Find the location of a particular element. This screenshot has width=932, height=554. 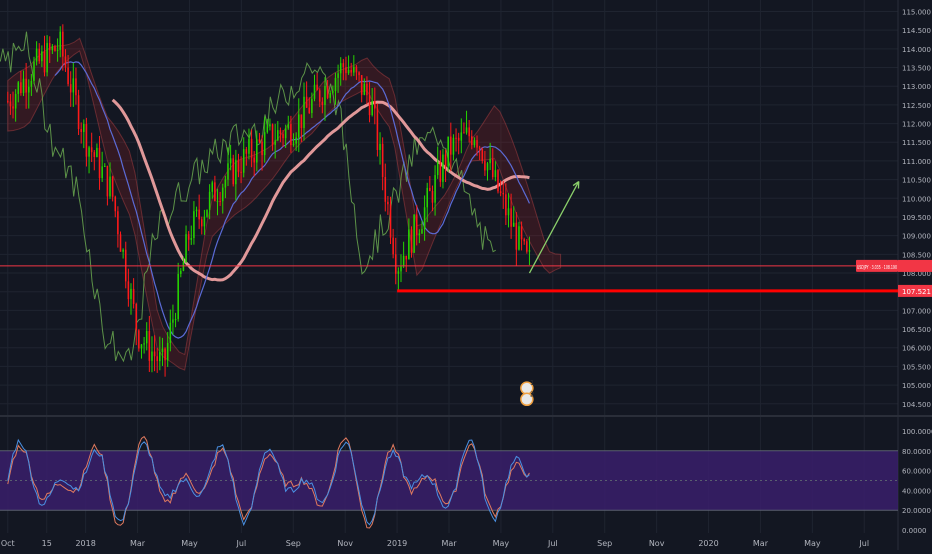

stoch-tick-label: 0.0000 is located at coordinates (914, 531).